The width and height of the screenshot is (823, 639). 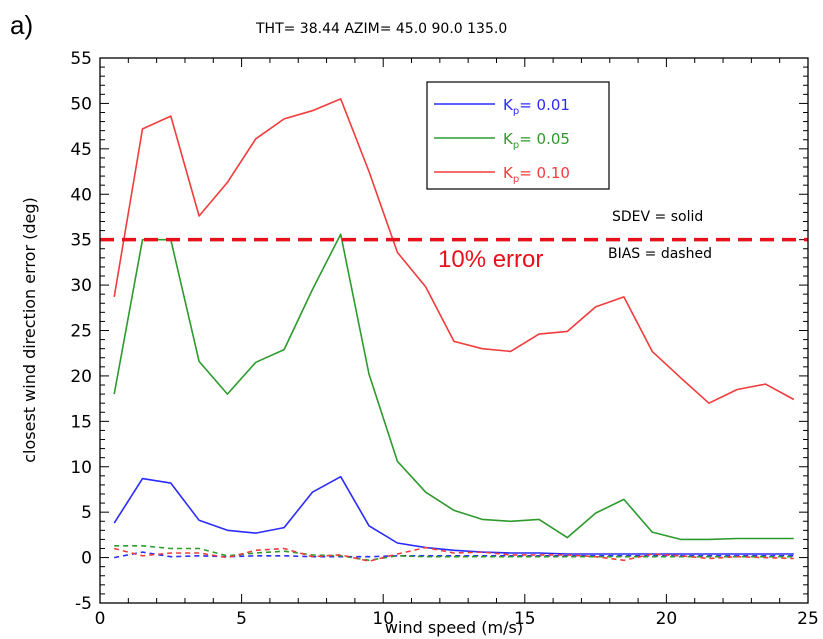 What do you see at coordinates (81, 422) in the screenshot?
I see `y-tick-label: 15` at bounding box center [81, 422].